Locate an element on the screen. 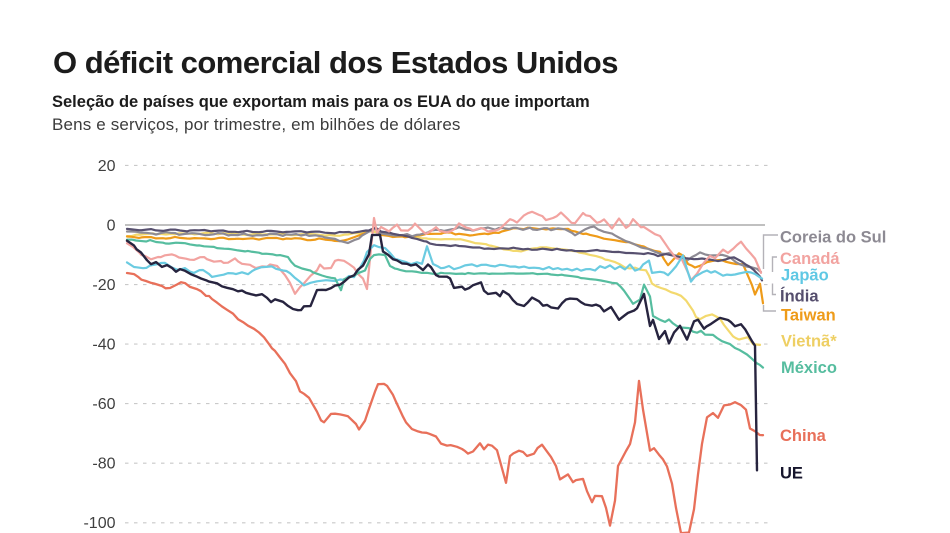 The image size is (950, 533). svg-text: Japão is located at coordinates (805, 275).